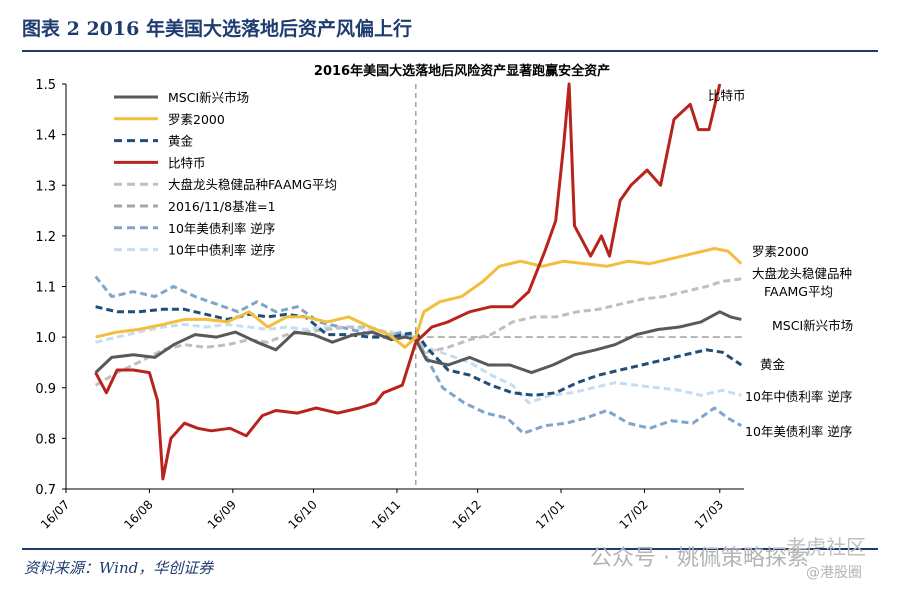  What do you see at coordinates (727, 95) in the screenshot?
I see `end-label-bitcoin: 比特币` at bounding box center [727, 95].